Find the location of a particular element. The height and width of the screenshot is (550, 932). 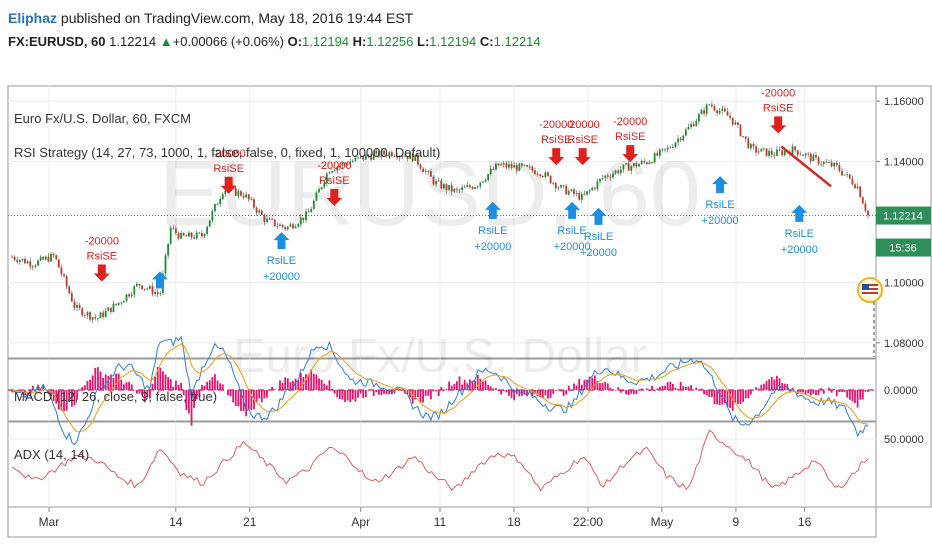

price-scale is located at coordinates (903, 296).